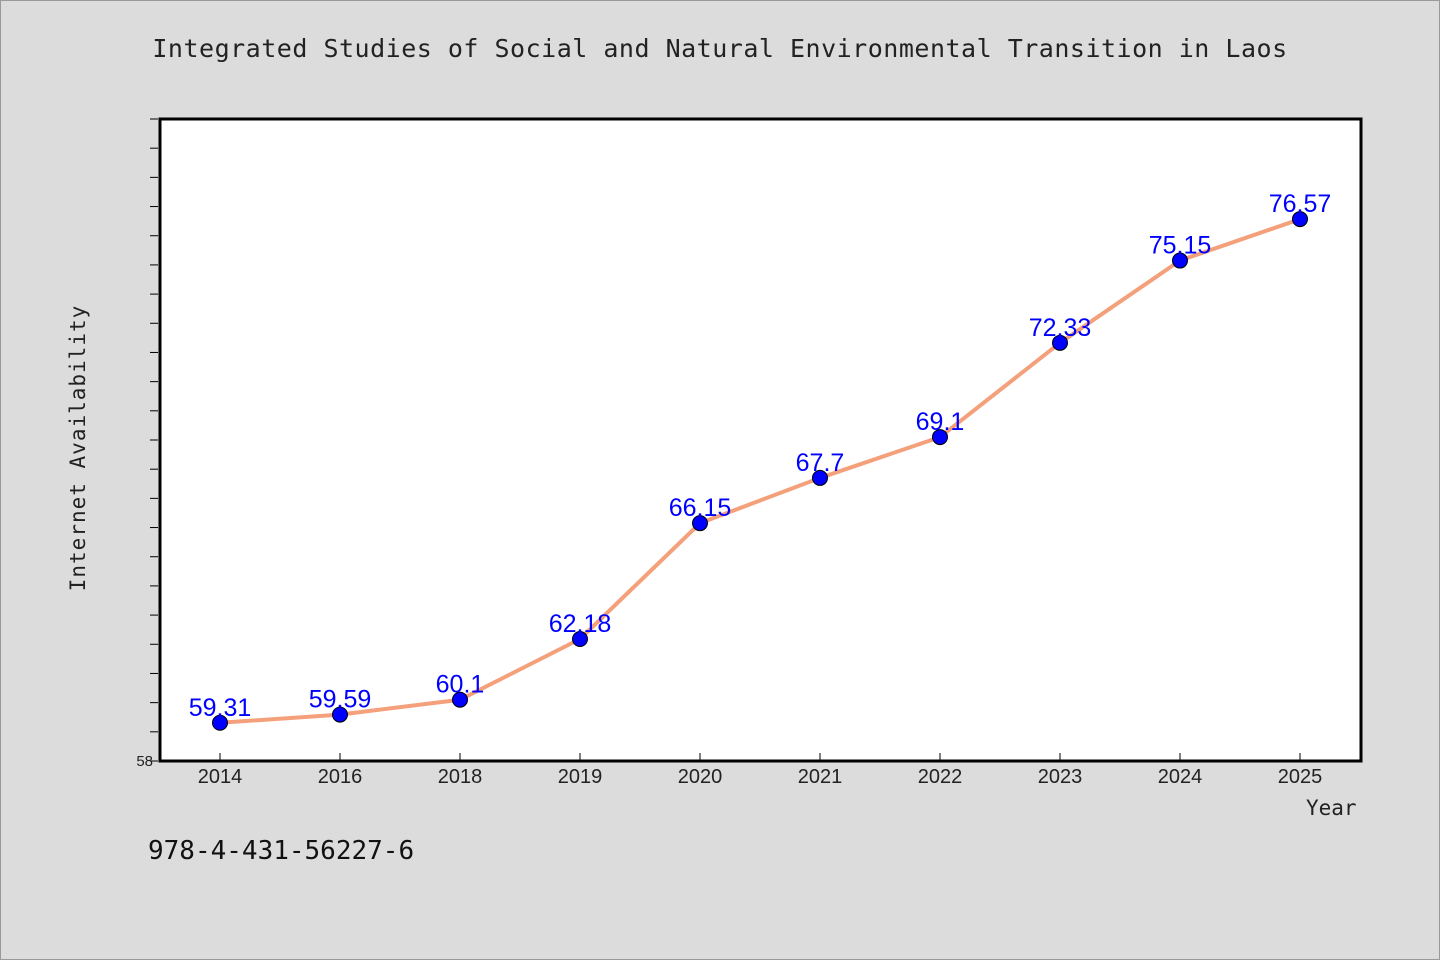 The image size is (1440, 960). What do you see at coordinates (281, 851) in the screenshot?
I see `isbn-text: 978-4-431-56227-6` at bounding box center [281, 851].